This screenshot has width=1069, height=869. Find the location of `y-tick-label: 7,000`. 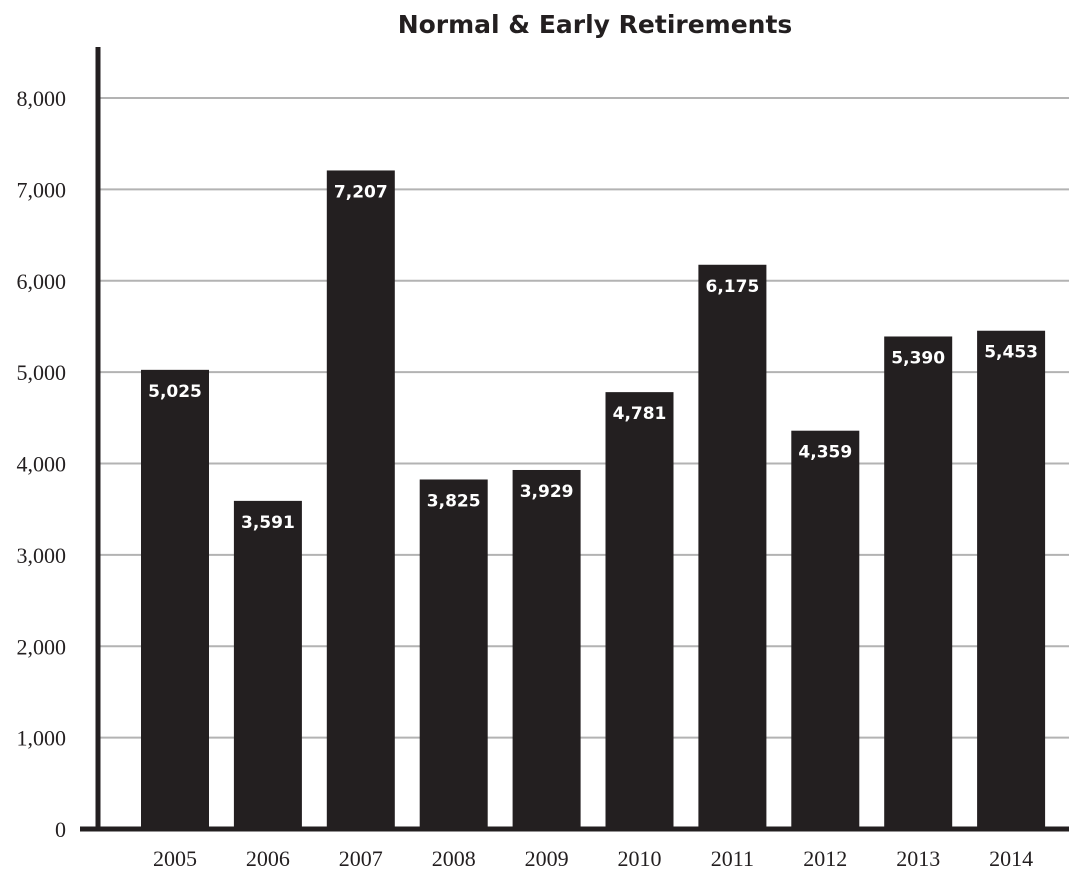

y-tick-label: 7,000 is located at coordinates (42, 189).